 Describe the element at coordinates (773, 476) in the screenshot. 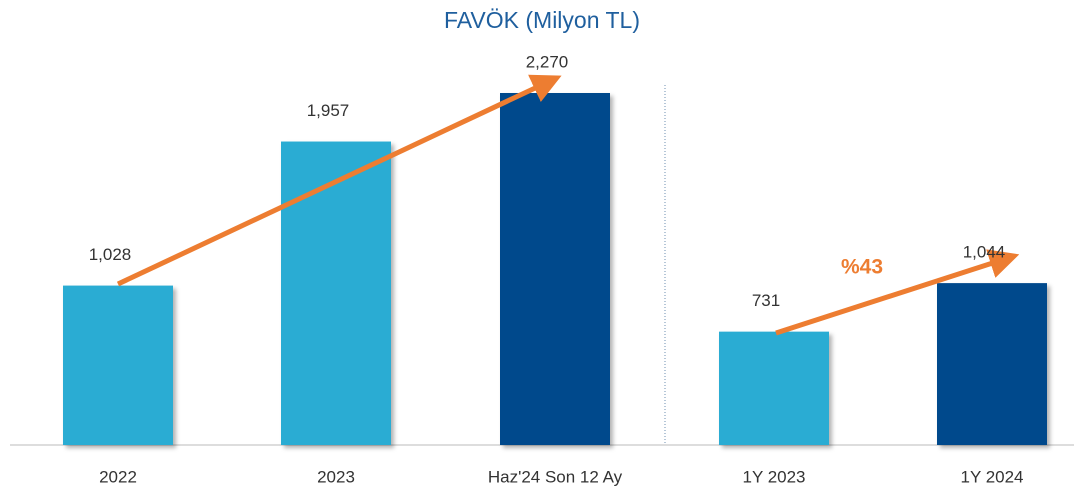

I see `x-tick-label: 1Y 2023` at that location.